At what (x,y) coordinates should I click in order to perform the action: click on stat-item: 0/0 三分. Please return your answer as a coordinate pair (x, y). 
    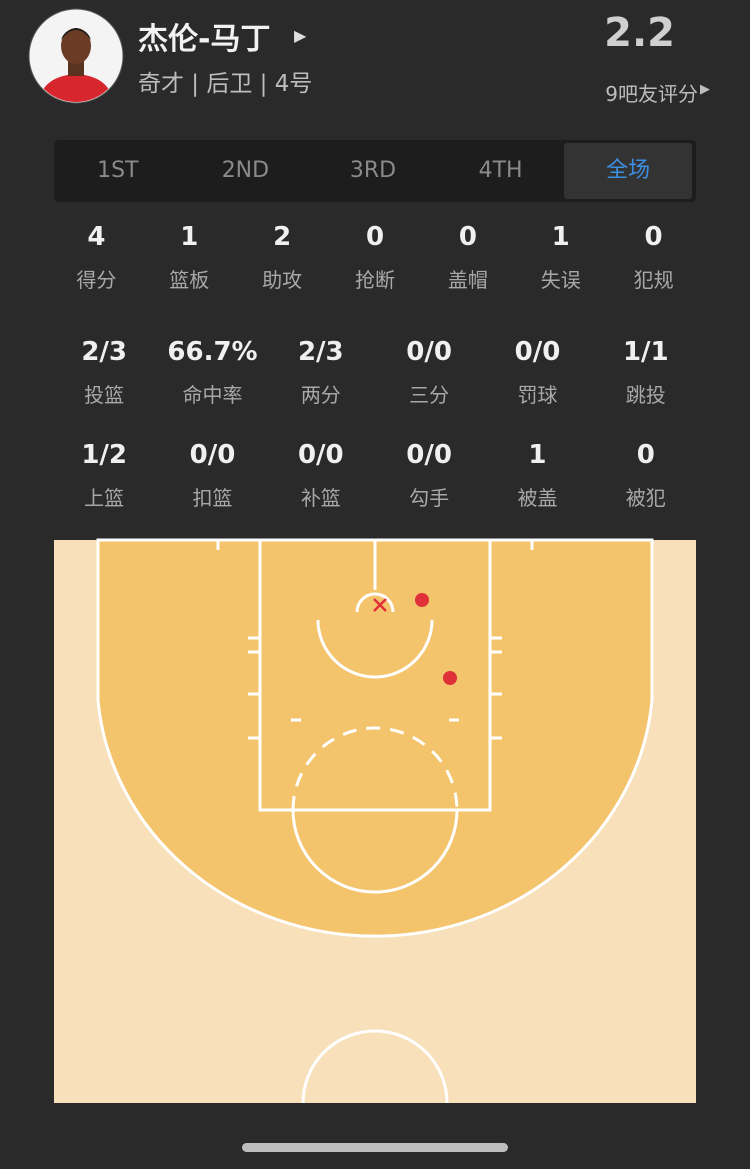
    Looking at the image, I should click on (429, 372).